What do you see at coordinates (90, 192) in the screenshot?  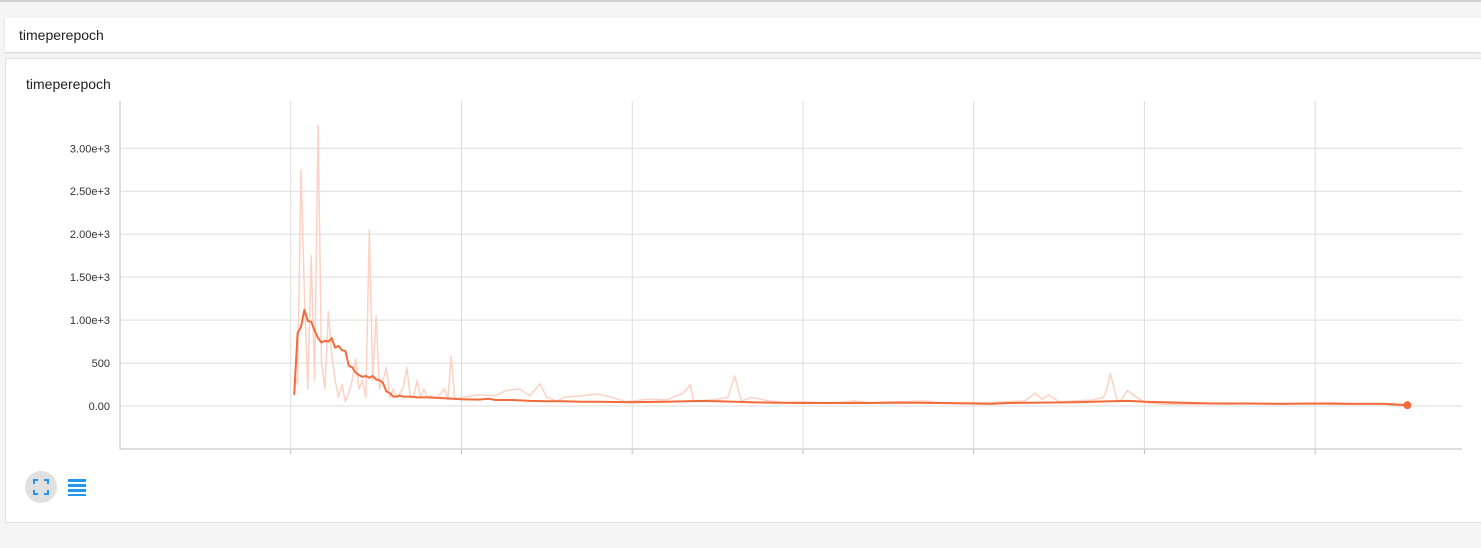 I see `y-tick-label: 2.50e+3` at bounding box center [90, 192].